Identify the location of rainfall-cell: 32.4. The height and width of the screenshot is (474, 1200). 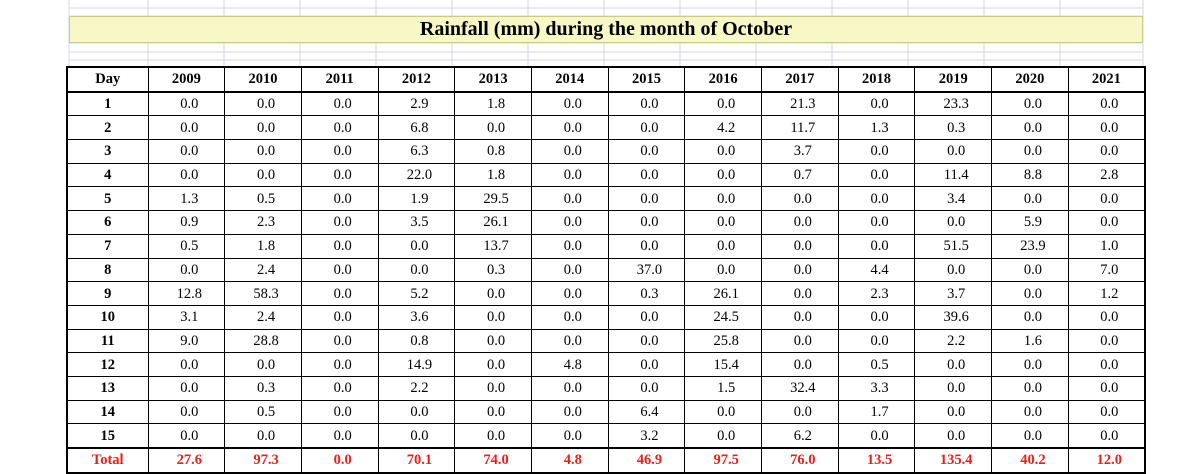
(800, 388).